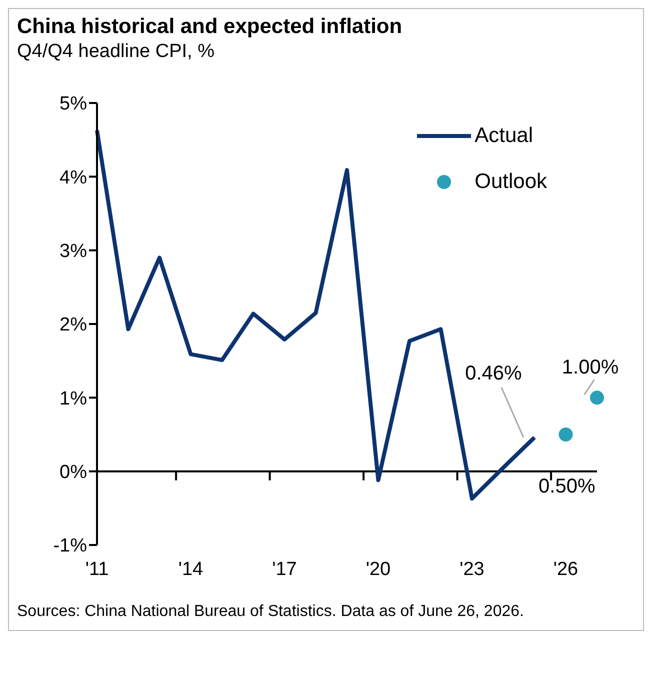 This screenshot has height=673, width=655. I want to click on y-tick-label: -1%, so click(70, 546).